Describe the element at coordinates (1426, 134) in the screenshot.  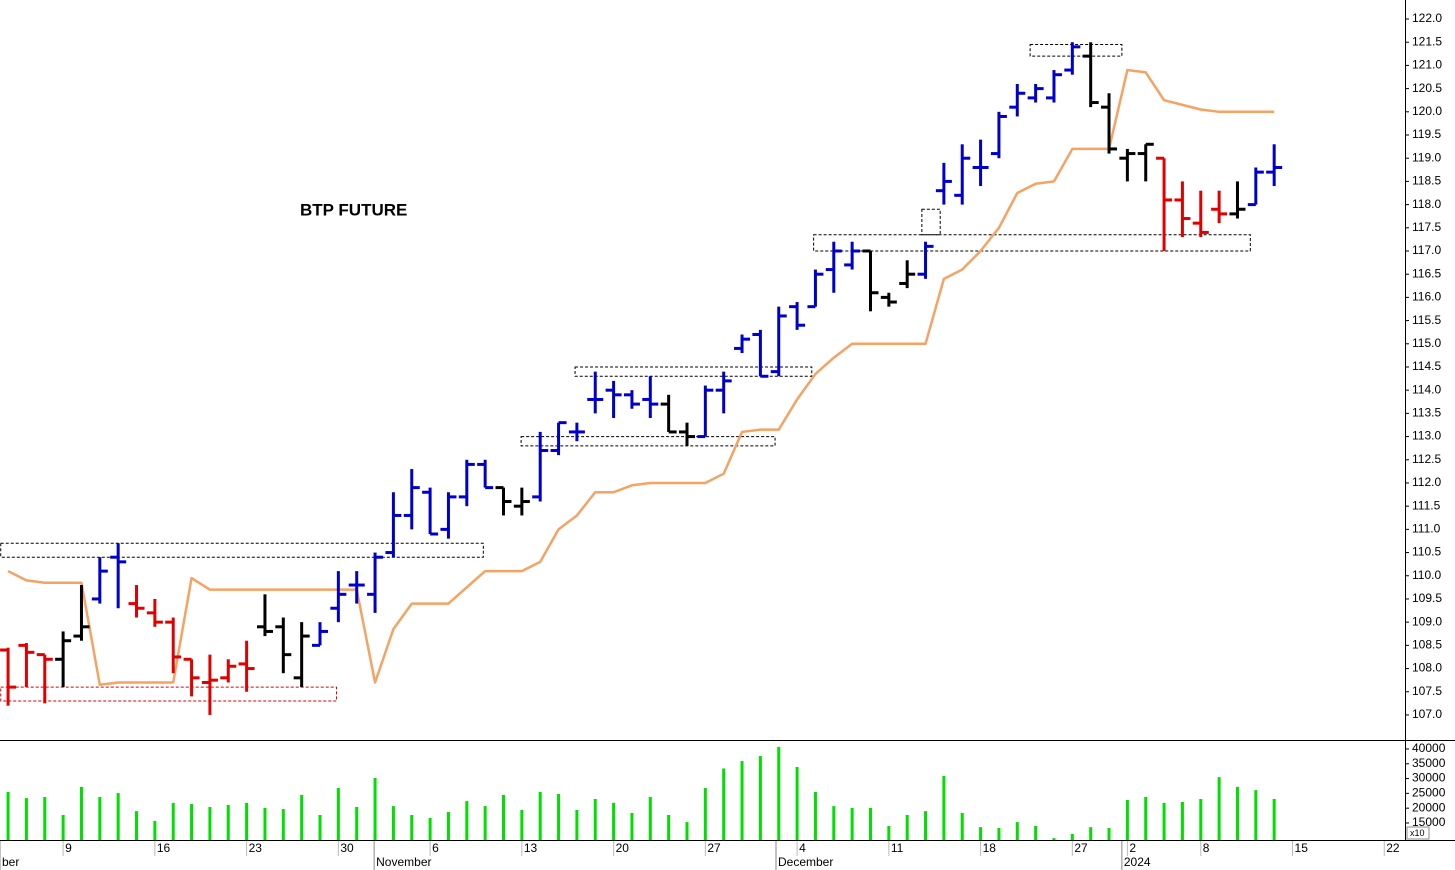
I see `y-tick-label: 119.5` at that location.